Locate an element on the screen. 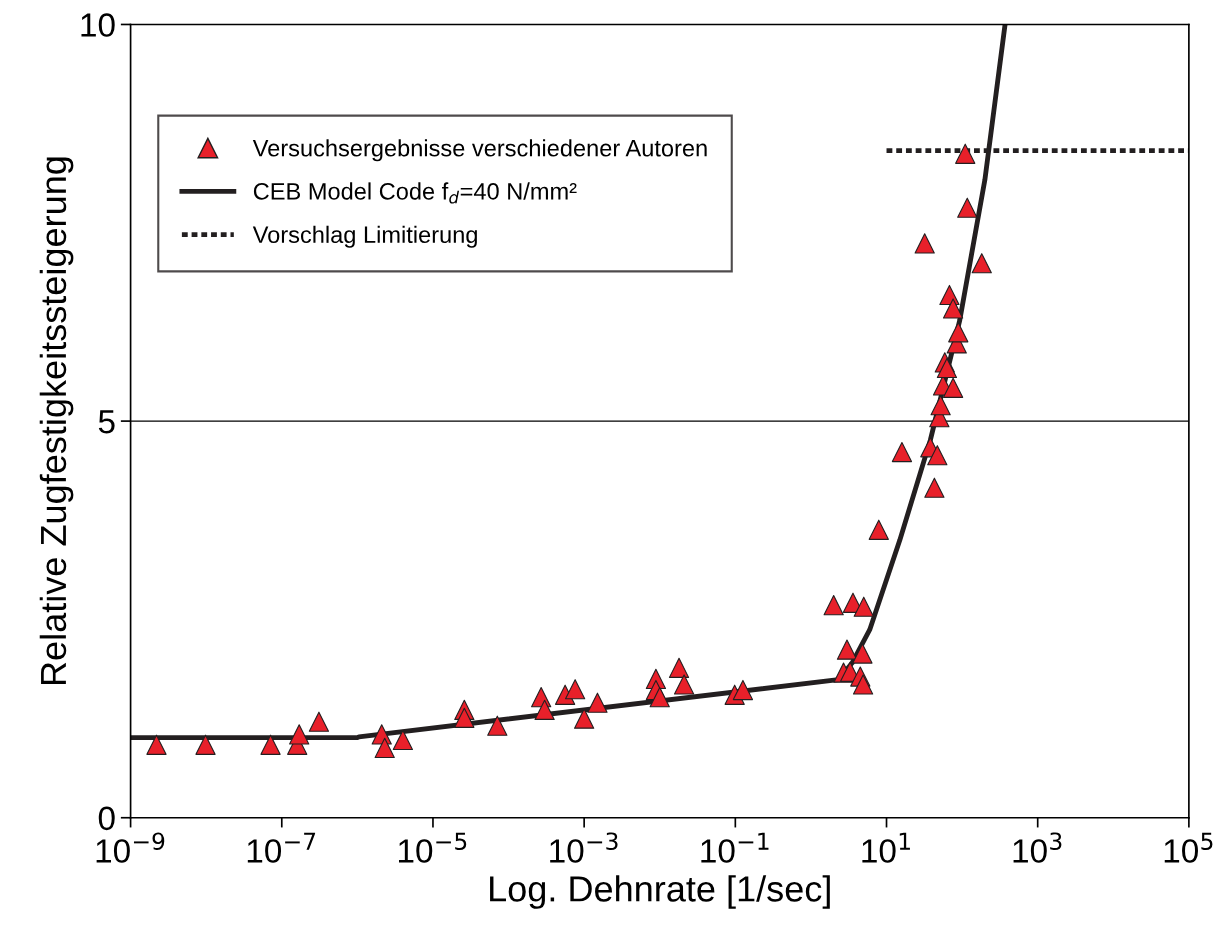  y-tick-label: 5 is located at coordinates (106, 422).